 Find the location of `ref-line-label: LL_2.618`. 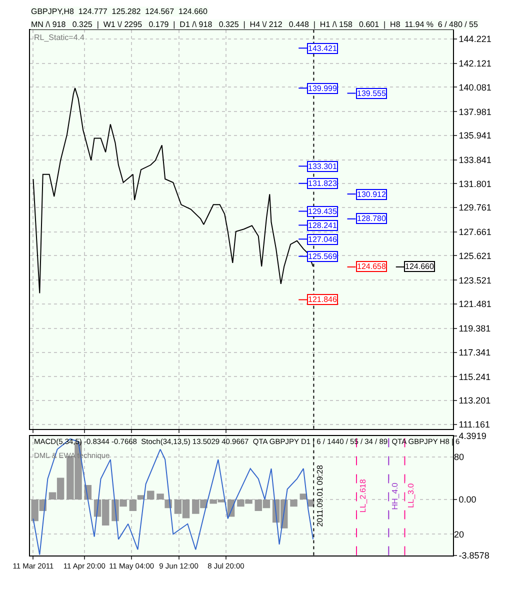

ref-line-label: LL_2.618 is located at coordinates (363, 495).